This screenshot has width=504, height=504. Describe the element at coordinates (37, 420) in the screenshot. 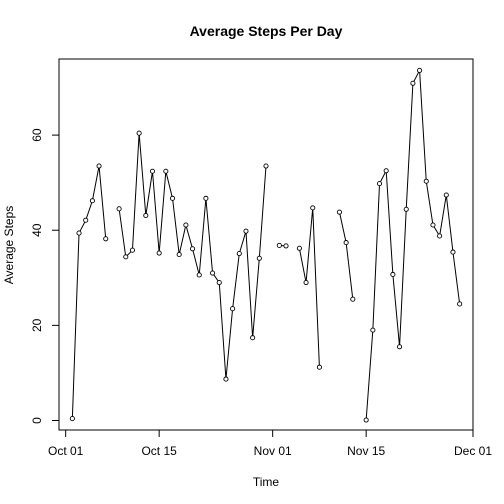

I see `y-tick-label: 0` at that location.